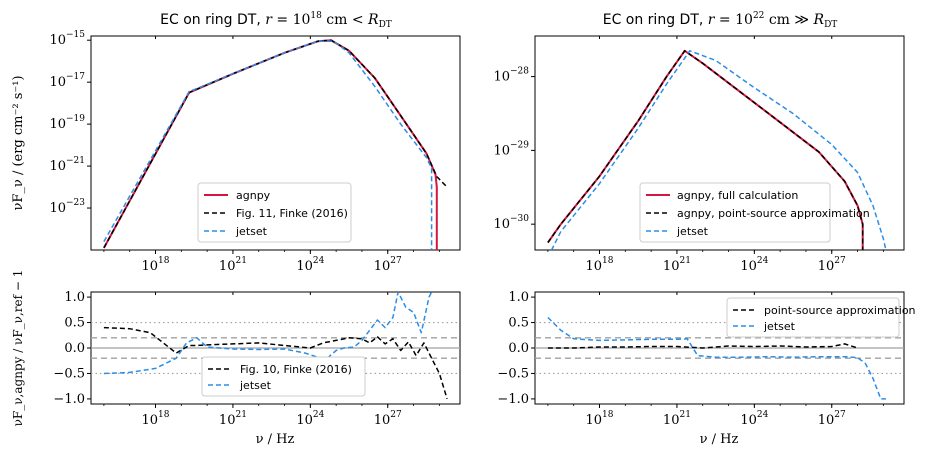 This screenshot has width=926, height=463. What do you see at coordinates (275, 439) in the screenshot?
I see `bottom-left-x-axis-label: ν / Hz` at bounding box center [275, 439].